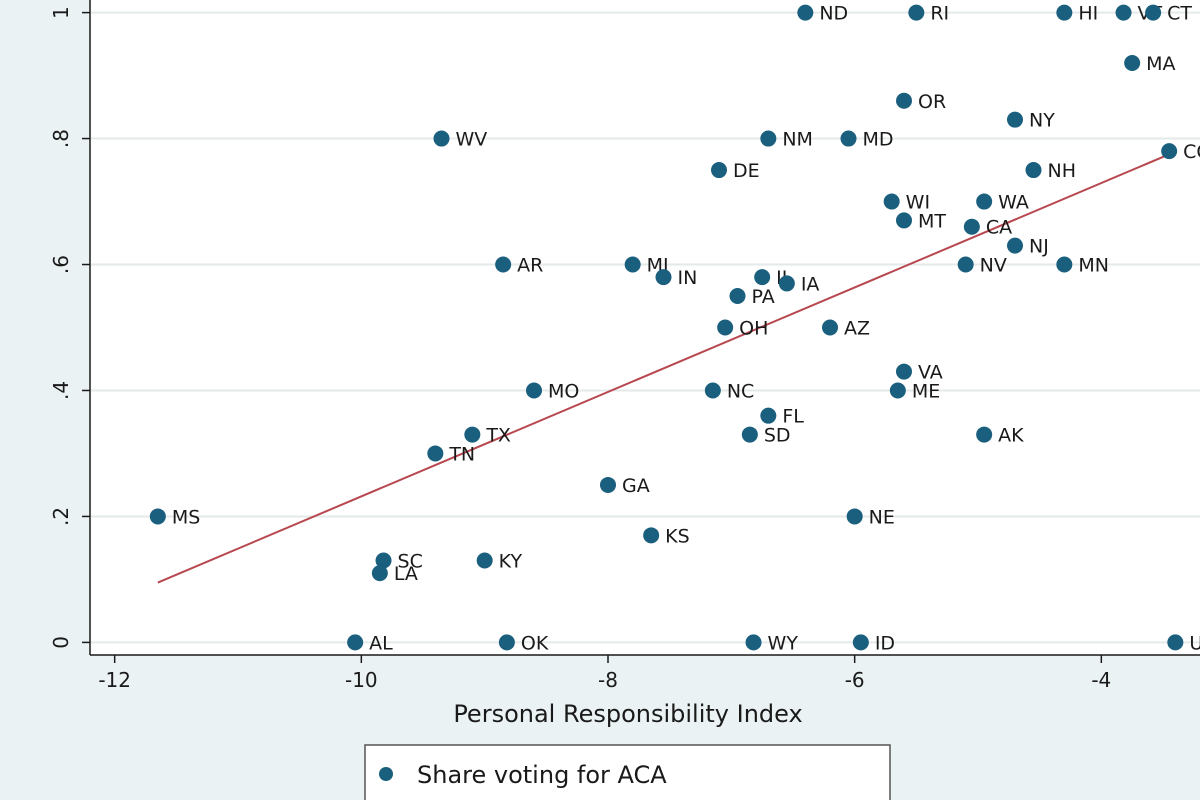 The height and width of the screenshot is (800, 1200). What do you see at coordinates (472, 140) in the screenshot?
I see `point-label-wv: WV` at bounding box center [472, 140].